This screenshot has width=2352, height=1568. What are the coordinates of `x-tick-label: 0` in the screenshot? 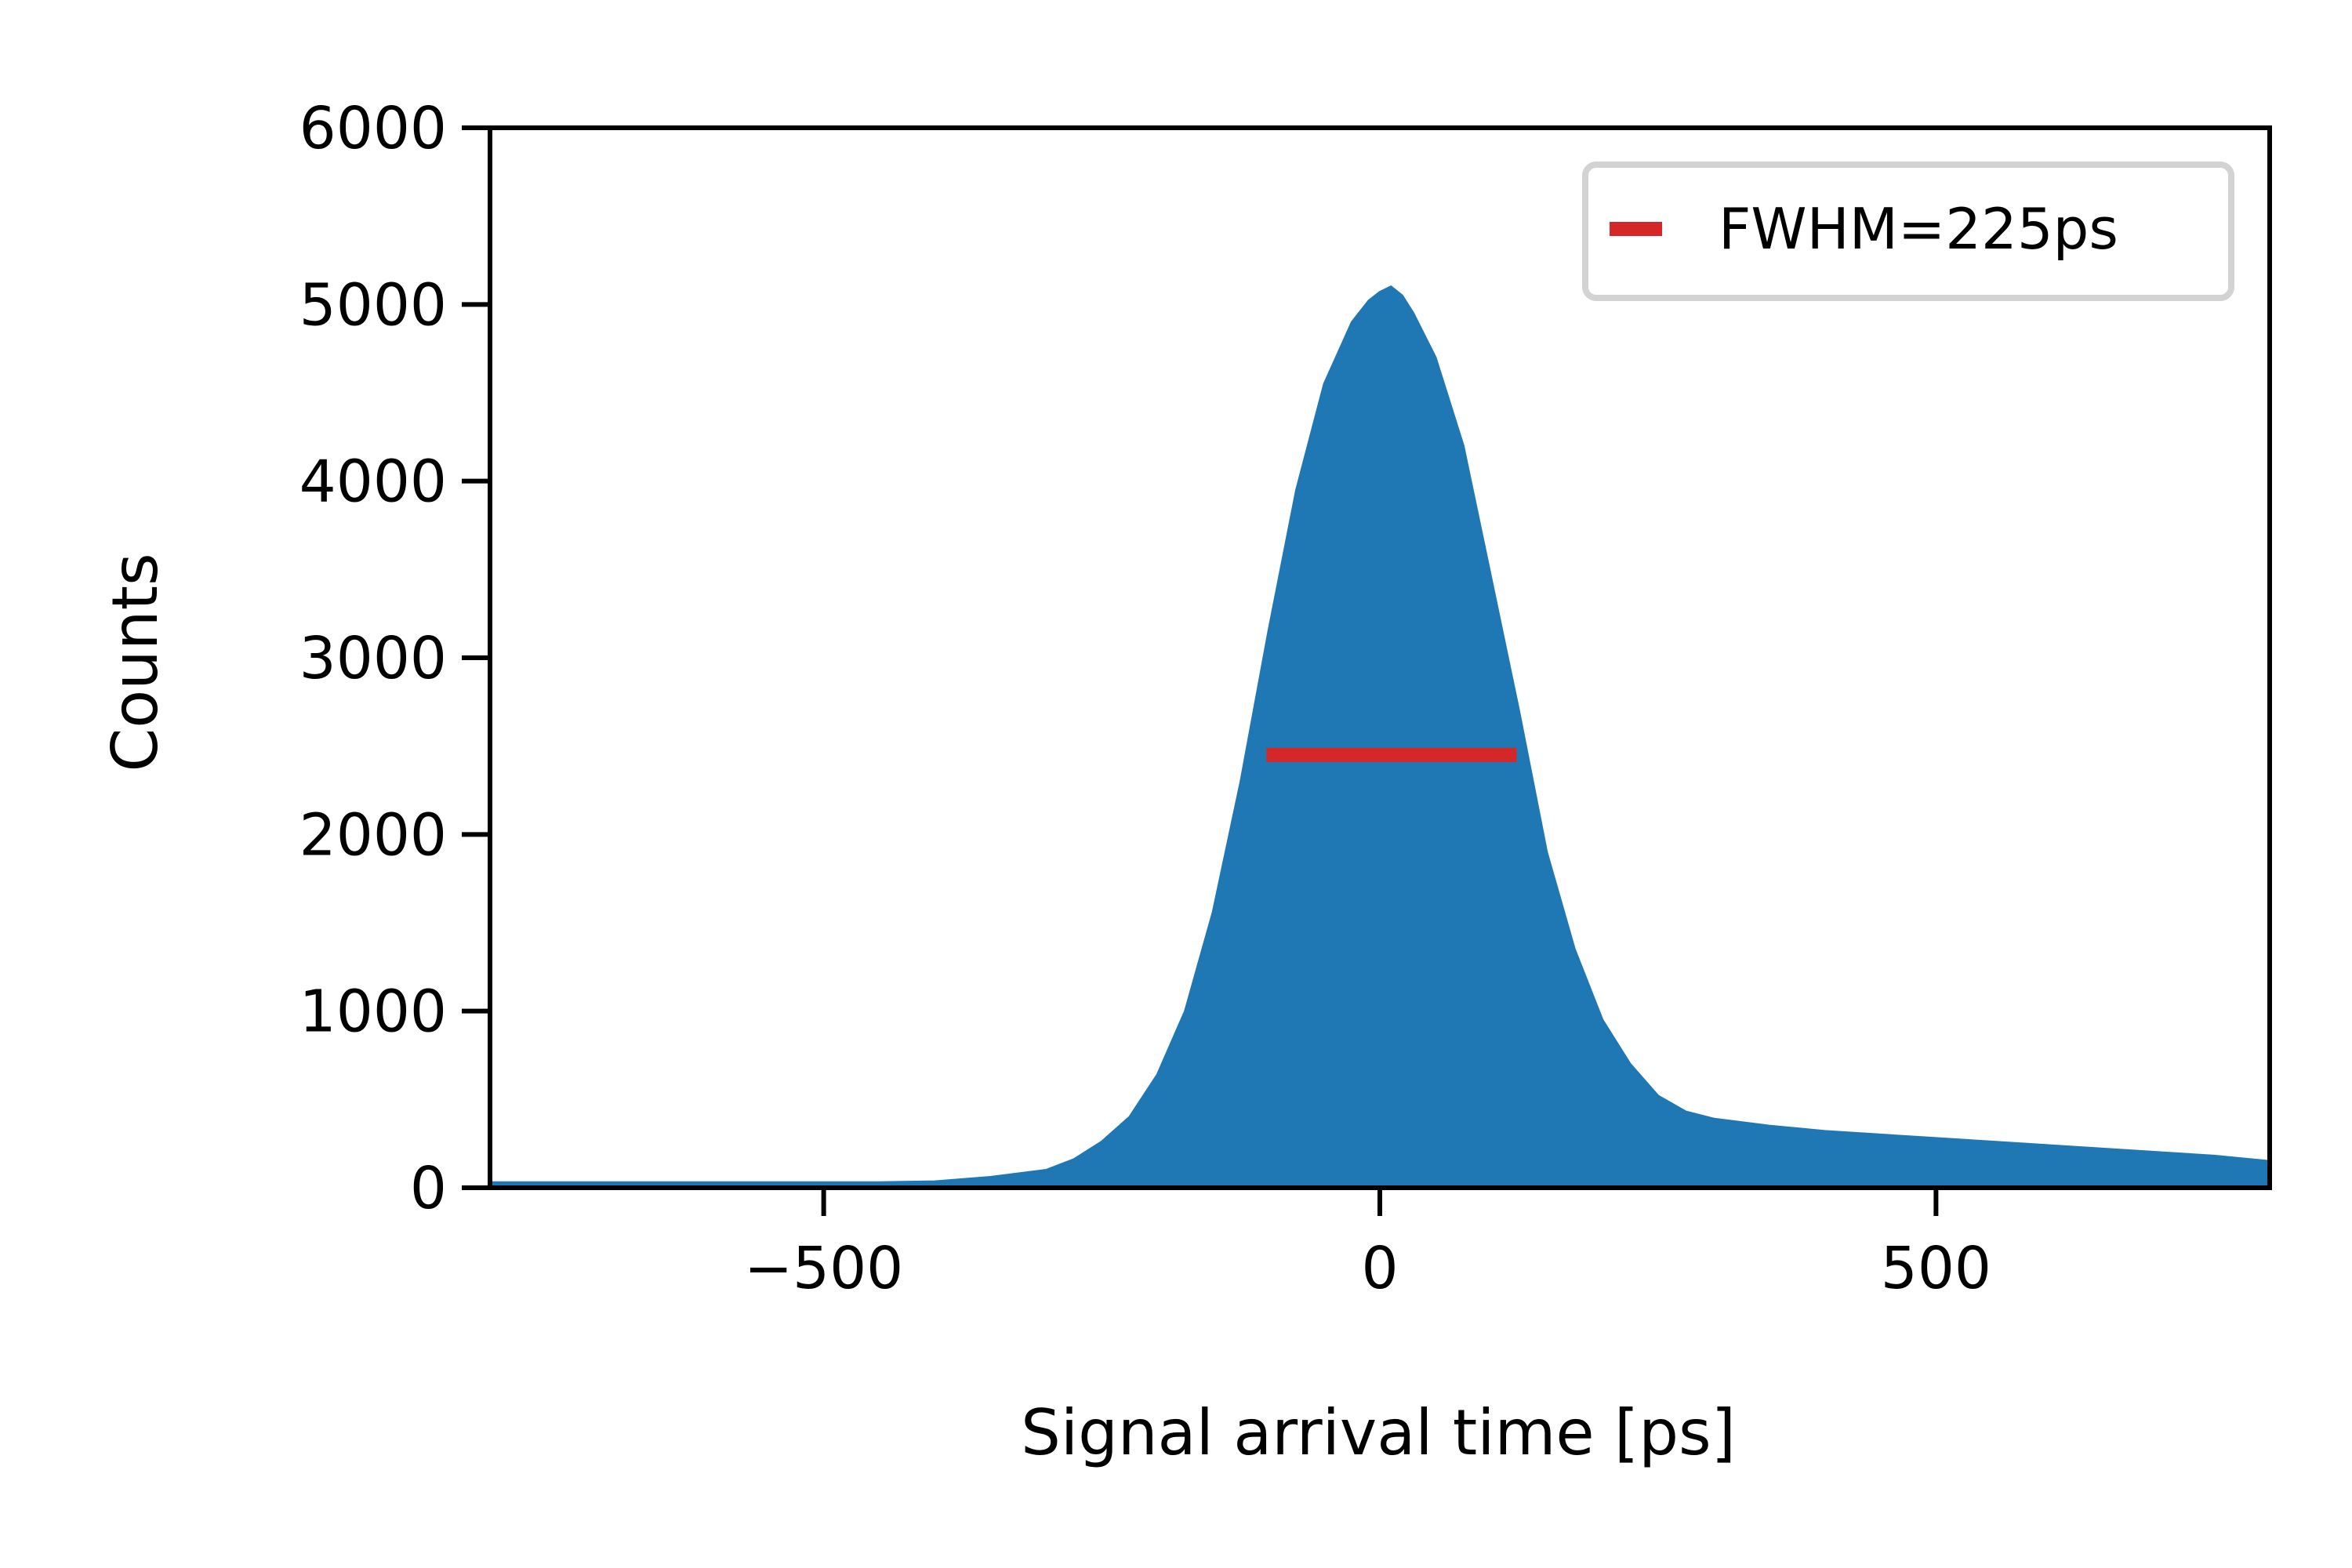 It's located at (1379, 1268).